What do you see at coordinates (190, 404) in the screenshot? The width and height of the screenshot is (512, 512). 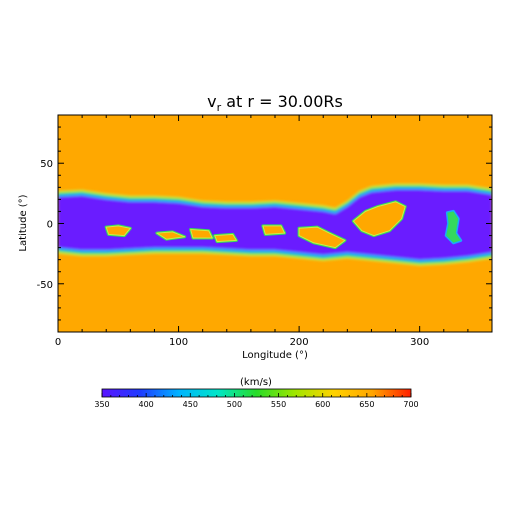 I see `colorbar-tick-label: 450` at bounding box center [190, 404].